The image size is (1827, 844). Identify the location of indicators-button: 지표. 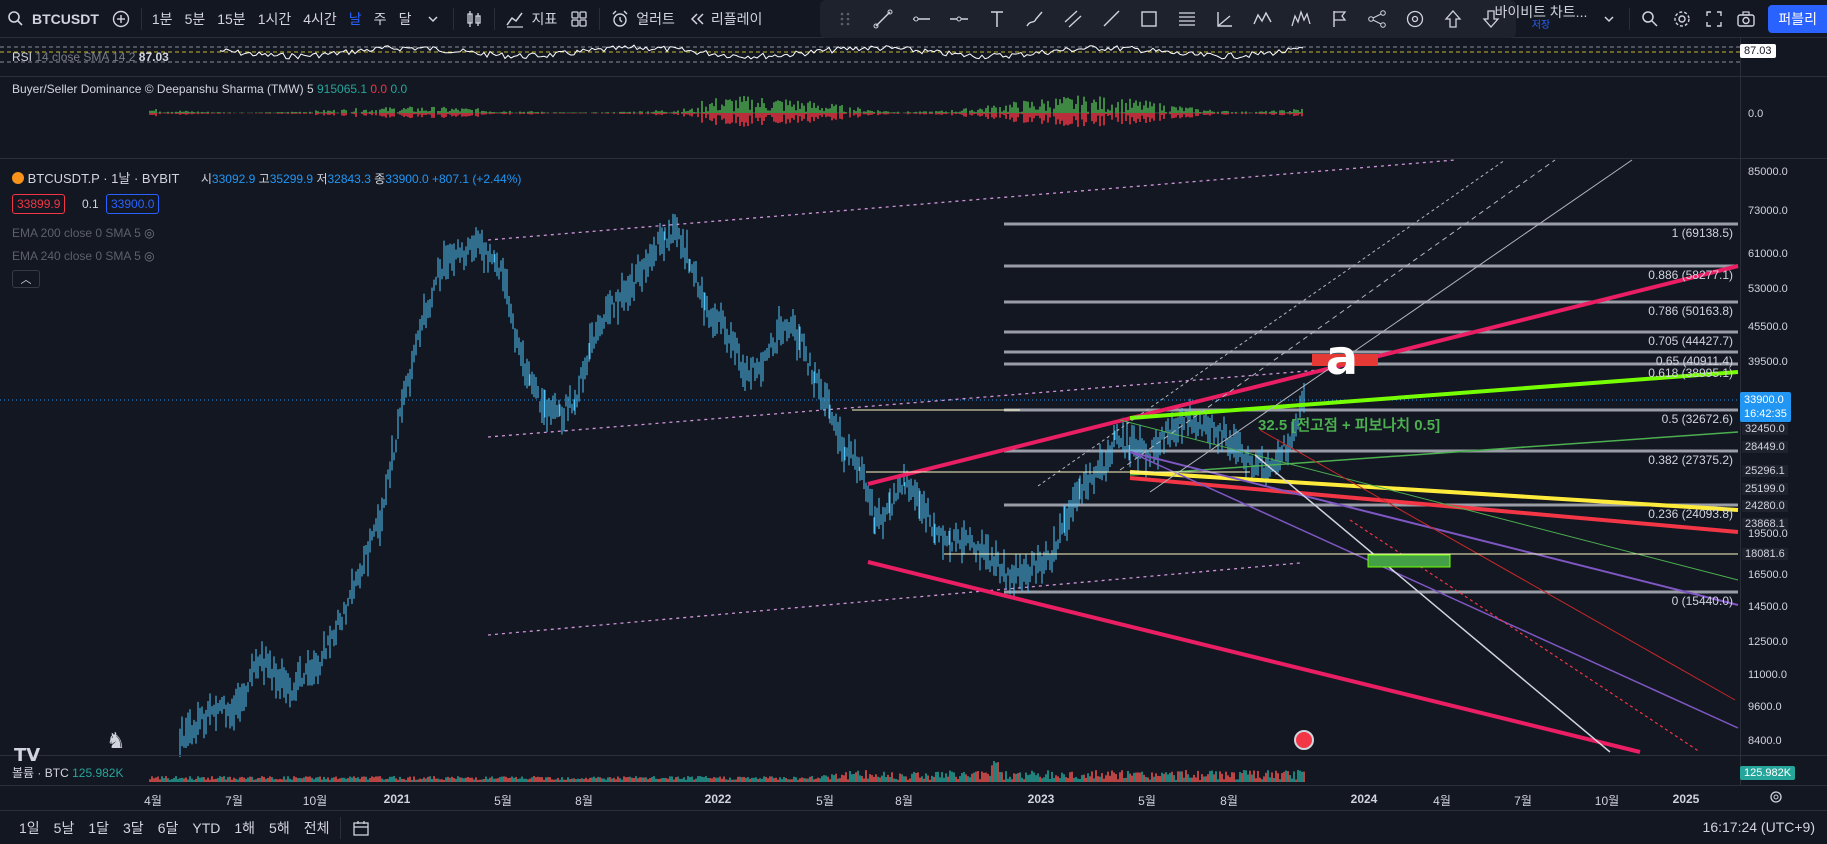
(531, 19).